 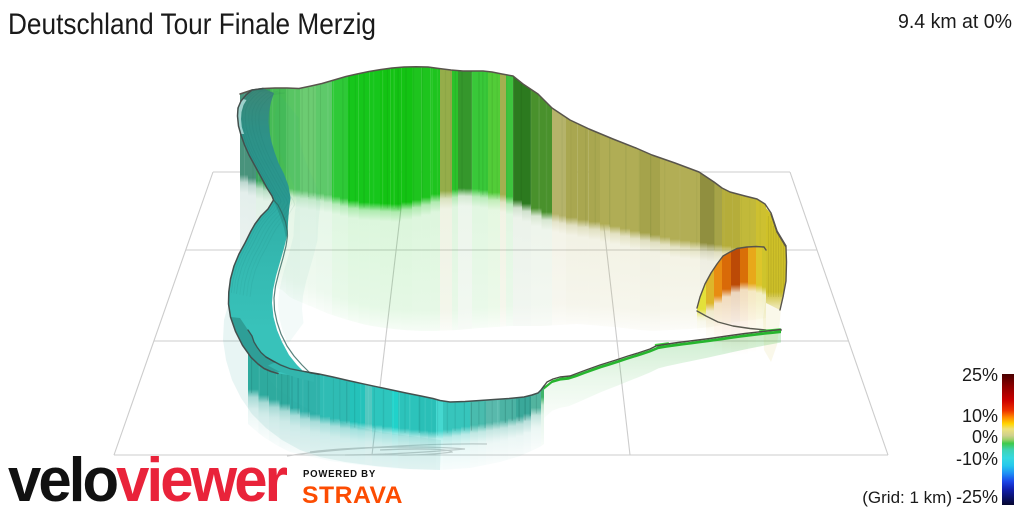 What do you see at coordinates (148, 479) in the screenshot?
I see `svg-text: veloviewer` at bounding box center [148, 479].